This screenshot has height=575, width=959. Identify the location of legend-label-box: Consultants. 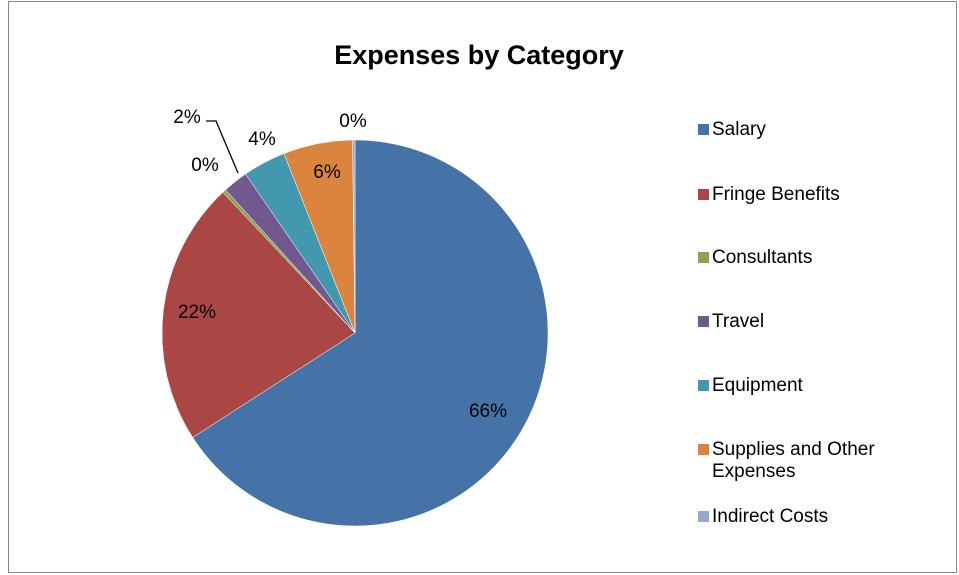
(762, 257).